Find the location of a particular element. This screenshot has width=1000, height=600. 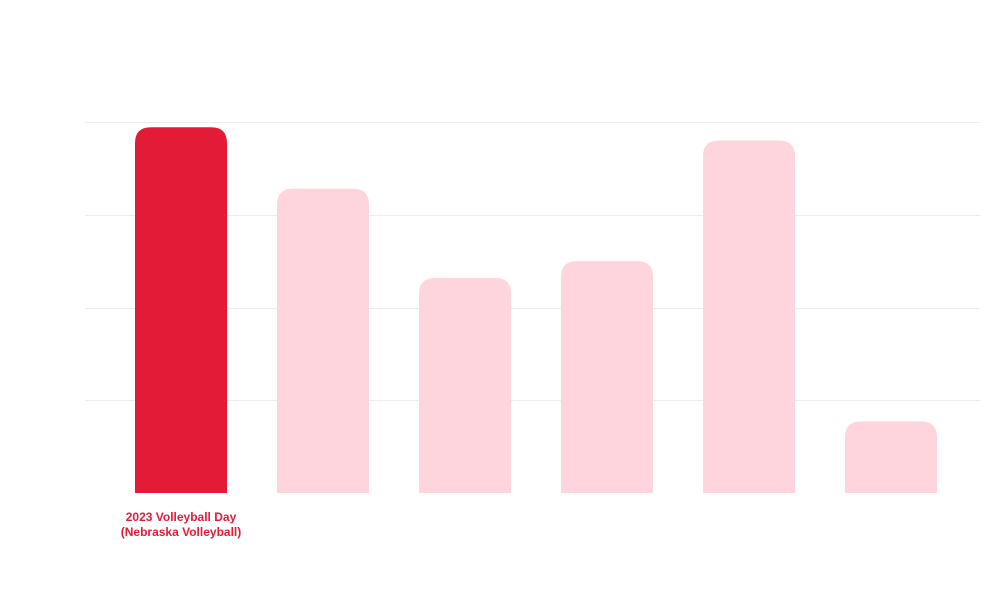

category-label: 2023 Volleyball Day (Nebraska Volleyball) is located at coordinates (181, 524).